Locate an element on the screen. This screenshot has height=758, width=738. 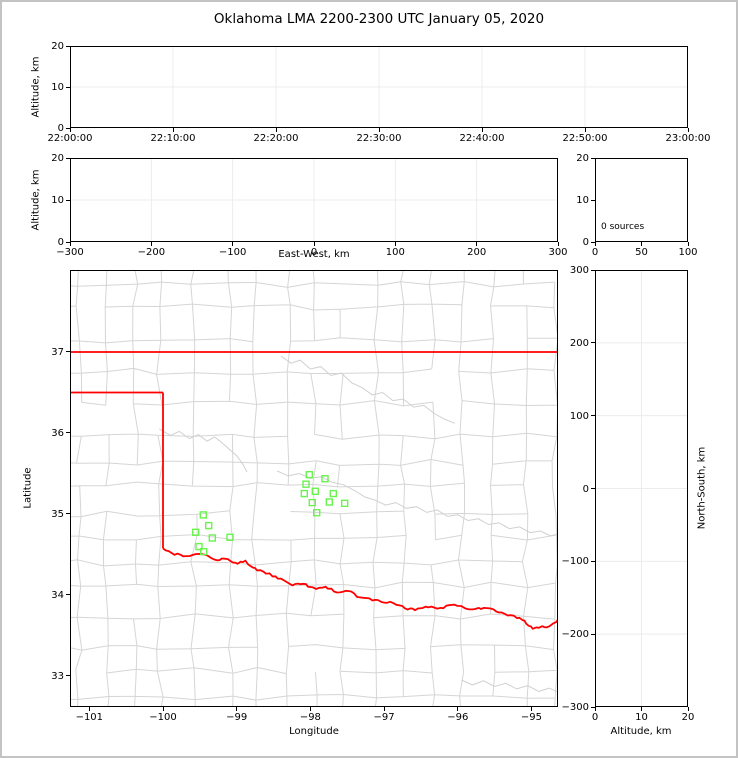
x-axis-label-east-west: East-West, km is located at coordinates (314, 254).